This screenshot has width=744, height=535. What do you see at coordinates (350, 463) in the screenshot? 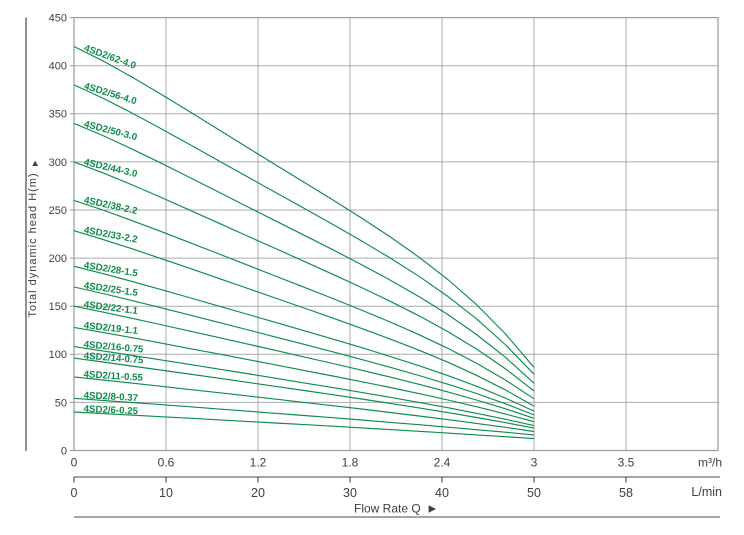
I see `svg-text: 1.8` at bounding box center [350, 463].